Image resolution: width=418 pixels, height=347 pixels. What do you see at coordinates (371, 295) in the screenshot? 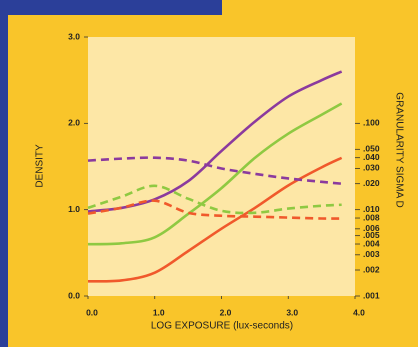
I see `y2-tick-label: .001` at bounding box center [371, 295].